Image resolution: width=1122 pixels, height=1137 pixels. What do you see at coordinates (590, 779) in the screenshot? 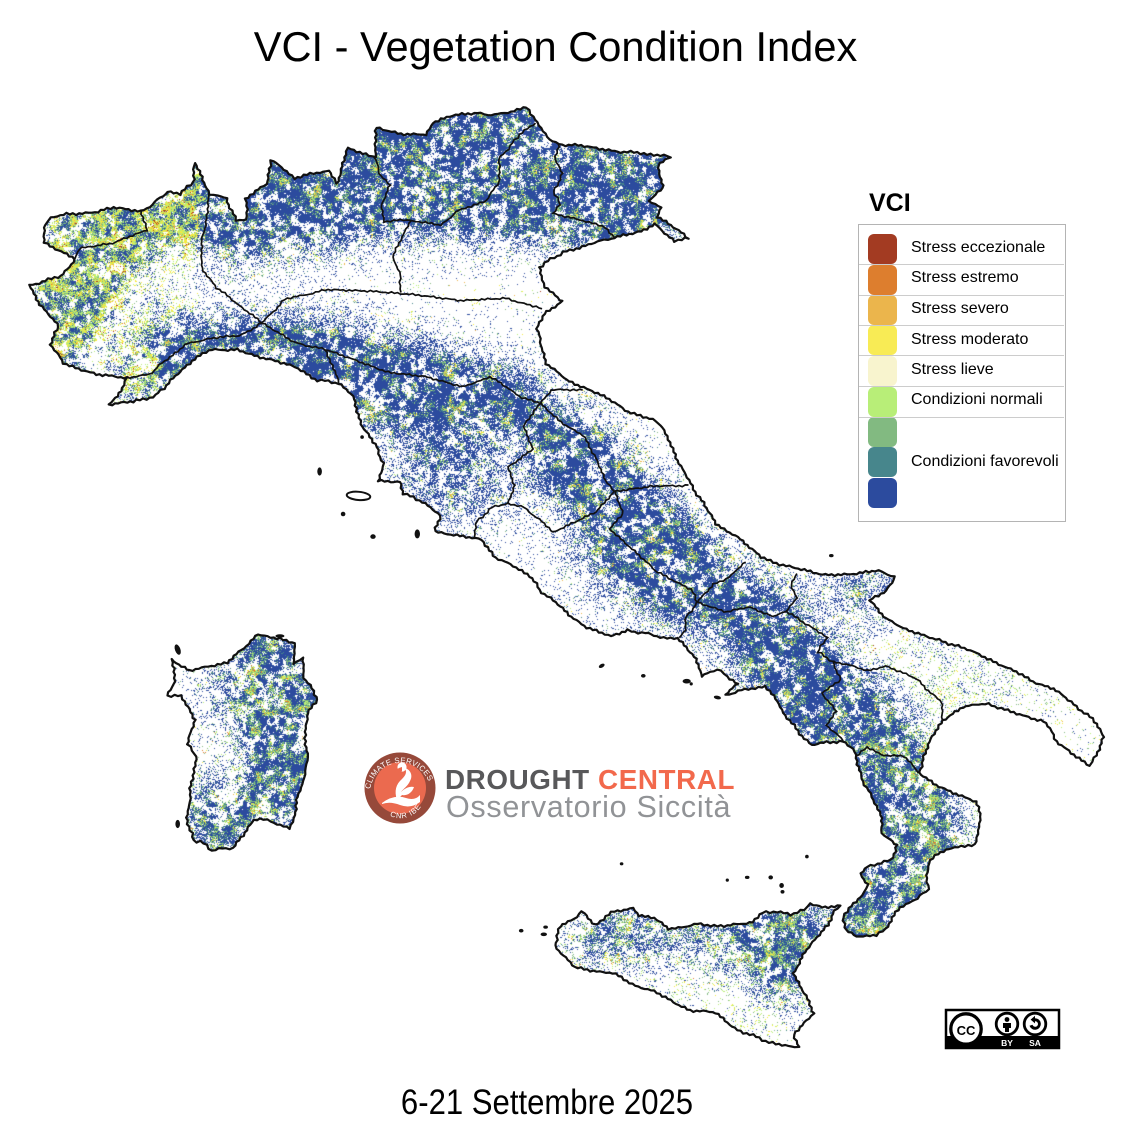
I see `svg-text: DROUGHT CENTRAL` at bounding box center [590, 779].